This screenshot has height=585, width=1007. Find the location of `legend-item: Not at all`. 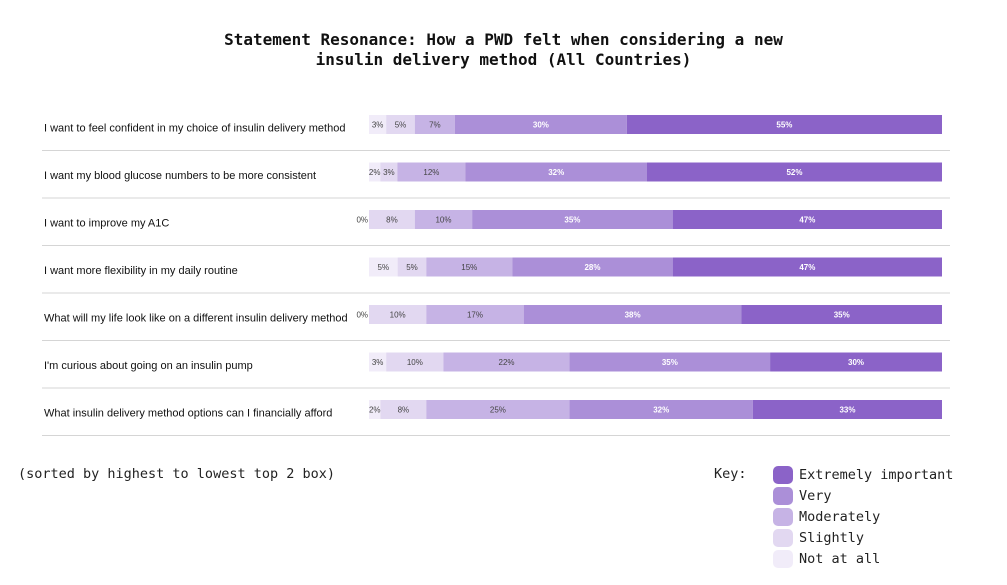

legend-item: Not at all is located at coordinates (863, 558).